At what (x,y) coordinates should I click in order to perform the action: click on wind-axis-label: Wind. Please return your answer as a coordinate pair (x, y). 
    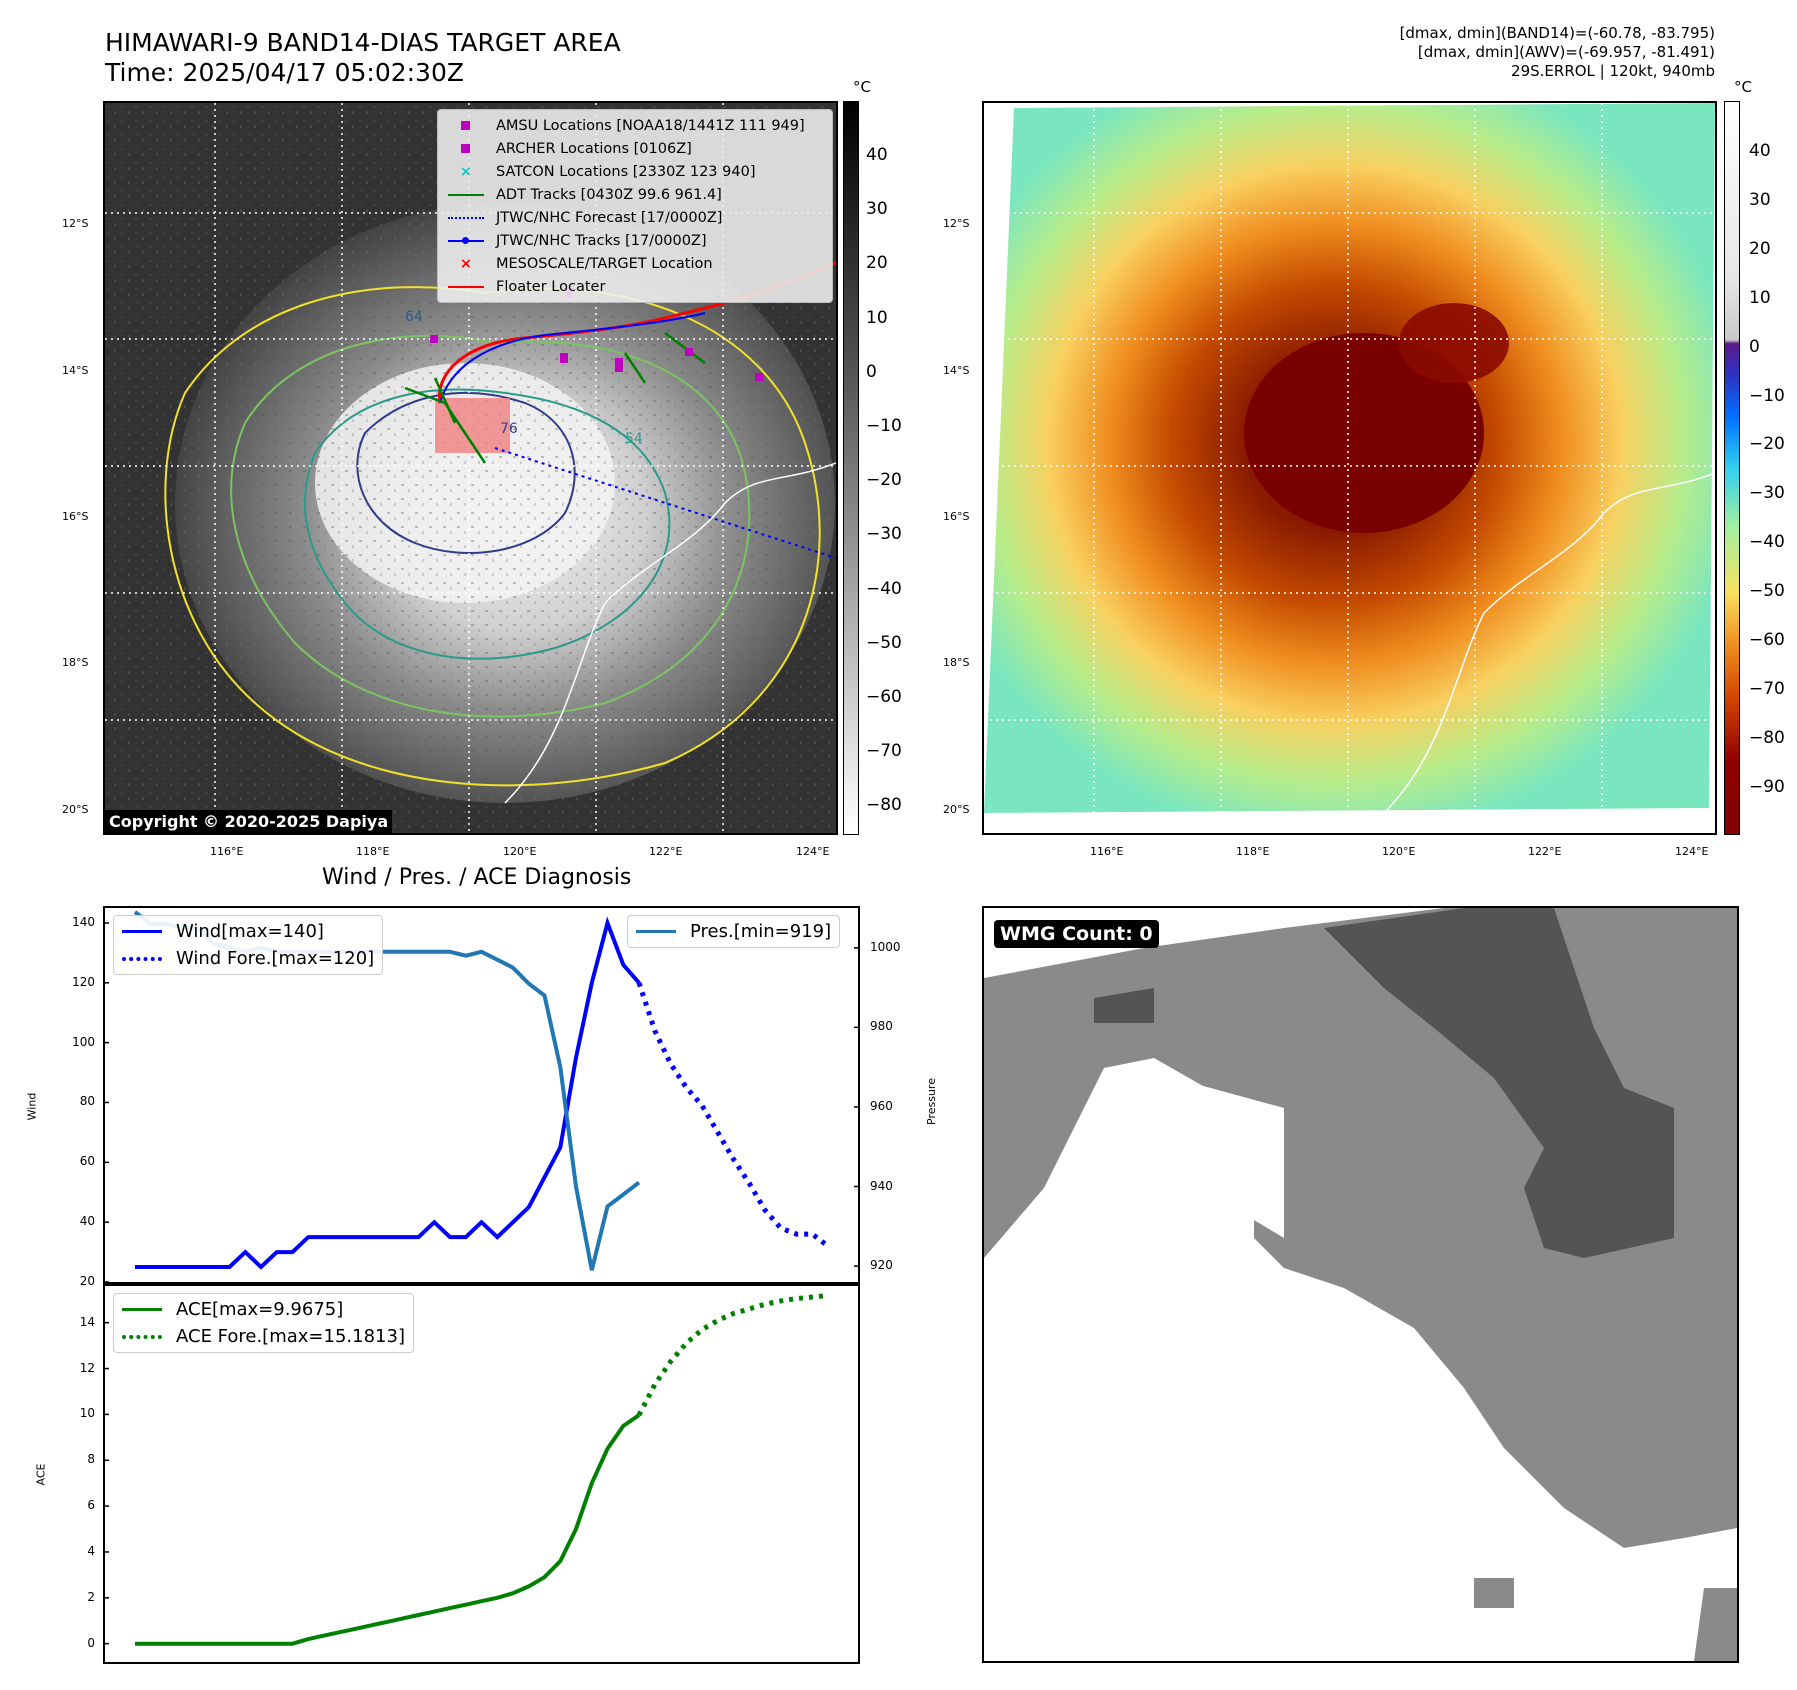
    Looking at the image, I should click on (32, 1106).